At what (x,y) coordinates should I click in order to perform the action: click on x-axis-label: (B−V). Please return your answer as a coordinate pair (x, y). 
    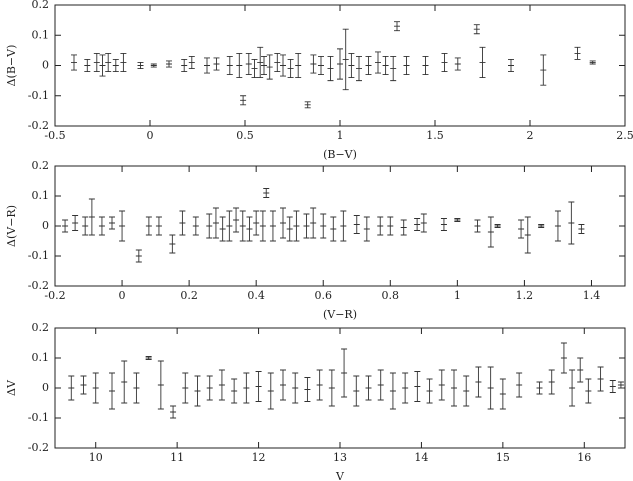
    Looking at the image, I should click on (340, 154).